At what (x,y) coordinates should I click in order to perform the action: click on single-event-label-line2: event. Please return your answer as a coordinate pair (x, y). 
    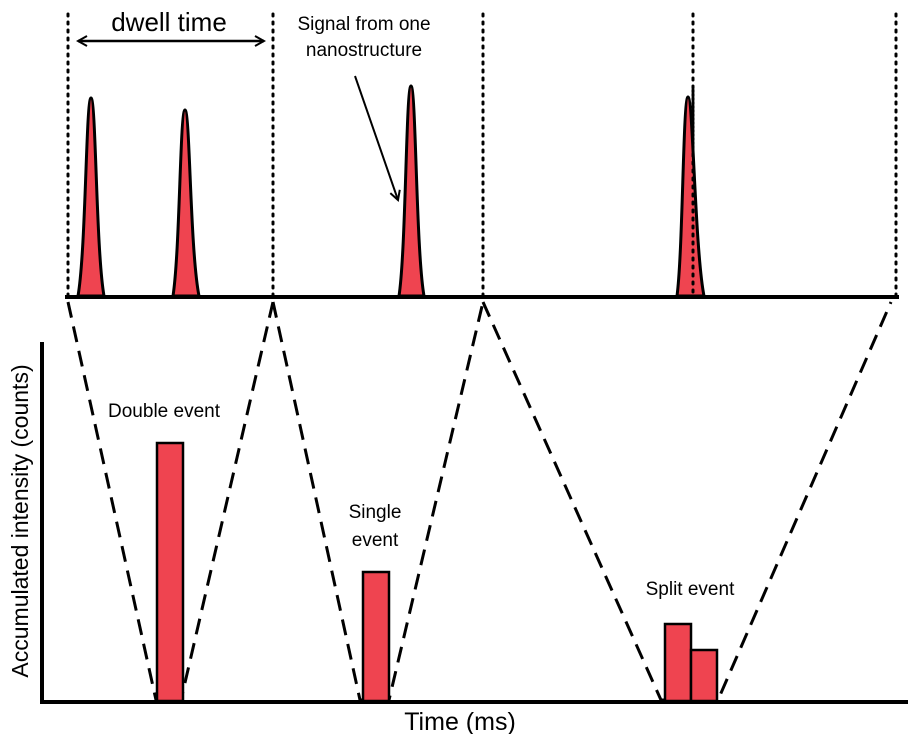
    Looking at the image, I should click on (375, 540).